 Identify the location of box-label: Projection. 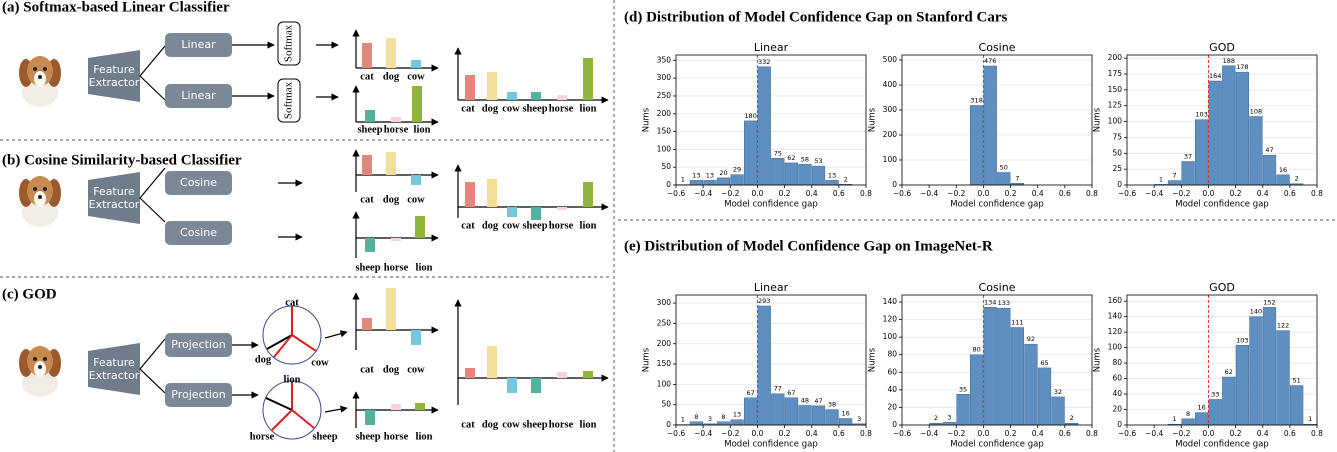
(198, 344).